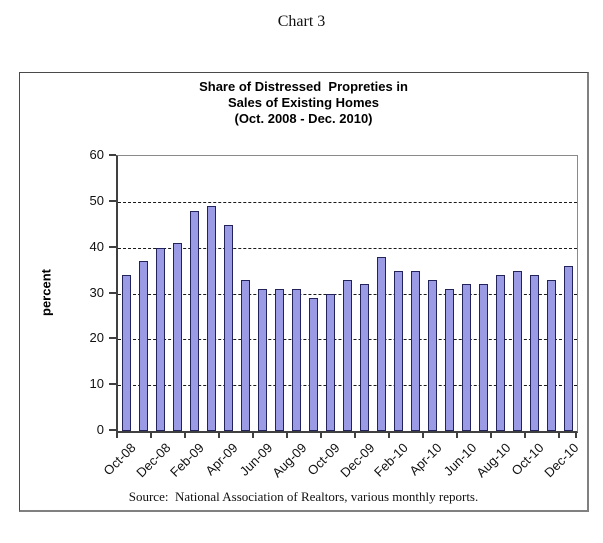 The width and height of the screenshot is (603, 543). What do you see at coordinates (426, 459) in the screenshot?
I see `x-tick-label-Apr-10: Apr-10` at bounding box center [426, 459].